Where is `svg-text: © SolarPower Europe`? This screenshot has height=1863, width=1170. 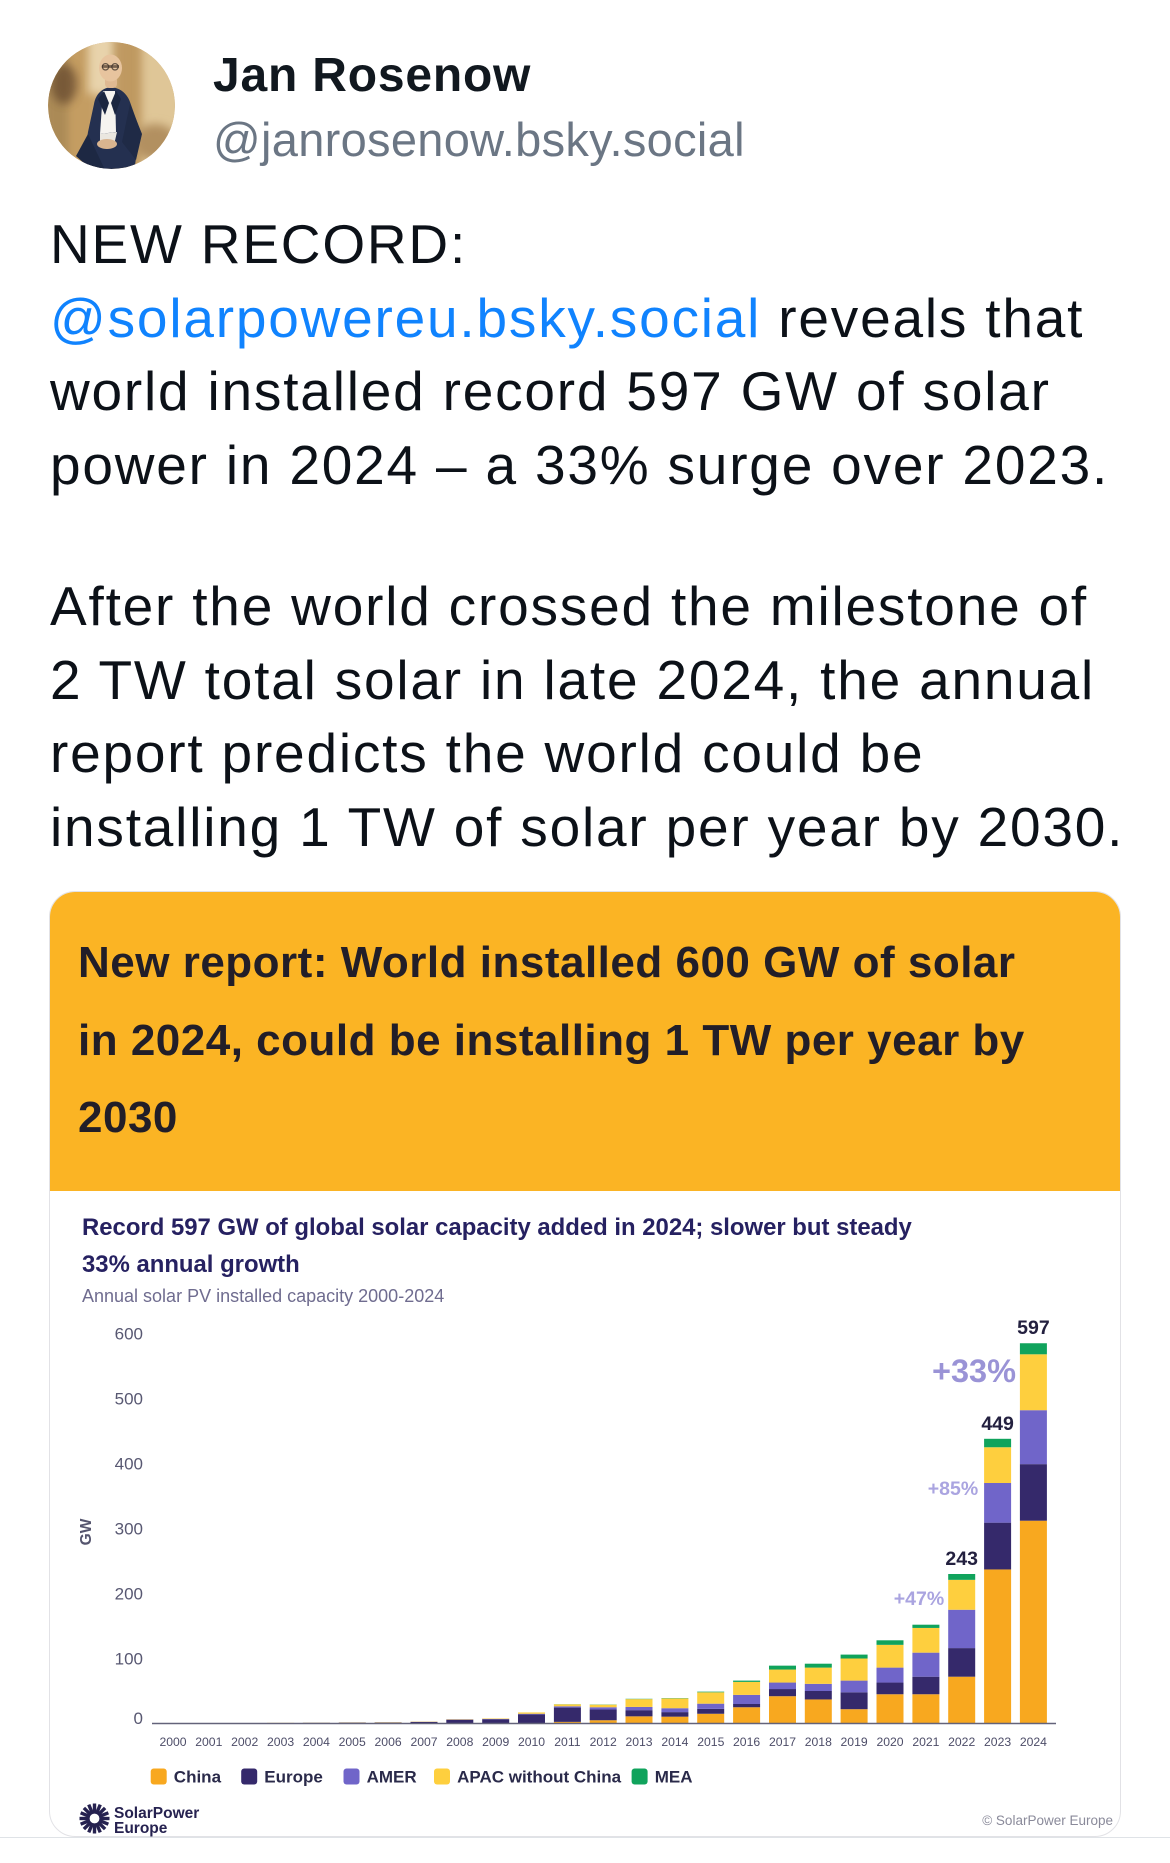 svg-text: © SolarPower Europe is located at coordinates (1047, 1820).